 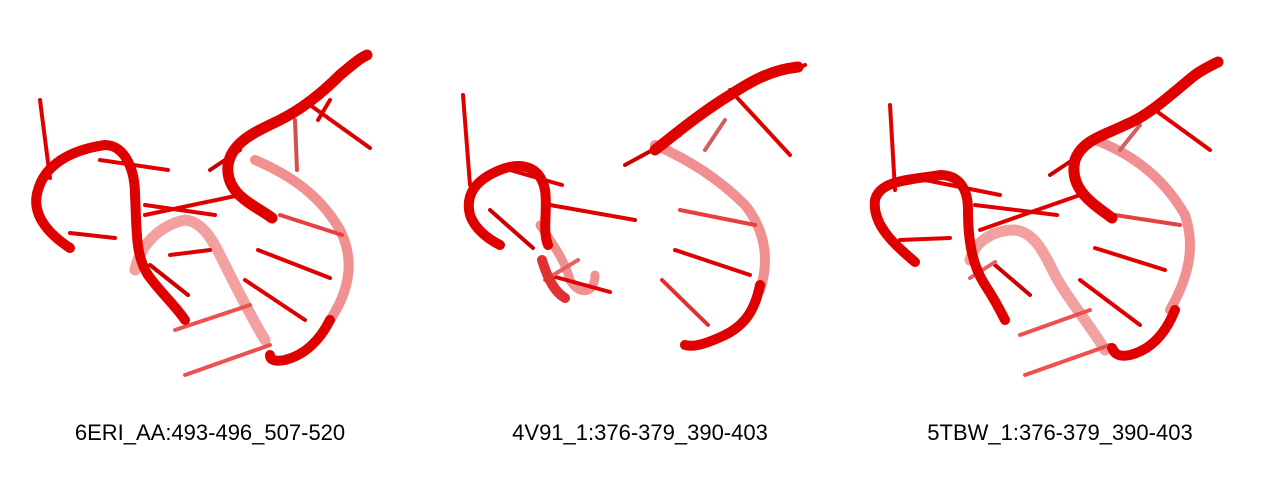 What do you see at coordinates (210, 432) in the screenshot?
I see `structure-label-1: 6ERI_AA:493-496_507-520` at bounding box center [210, 432].